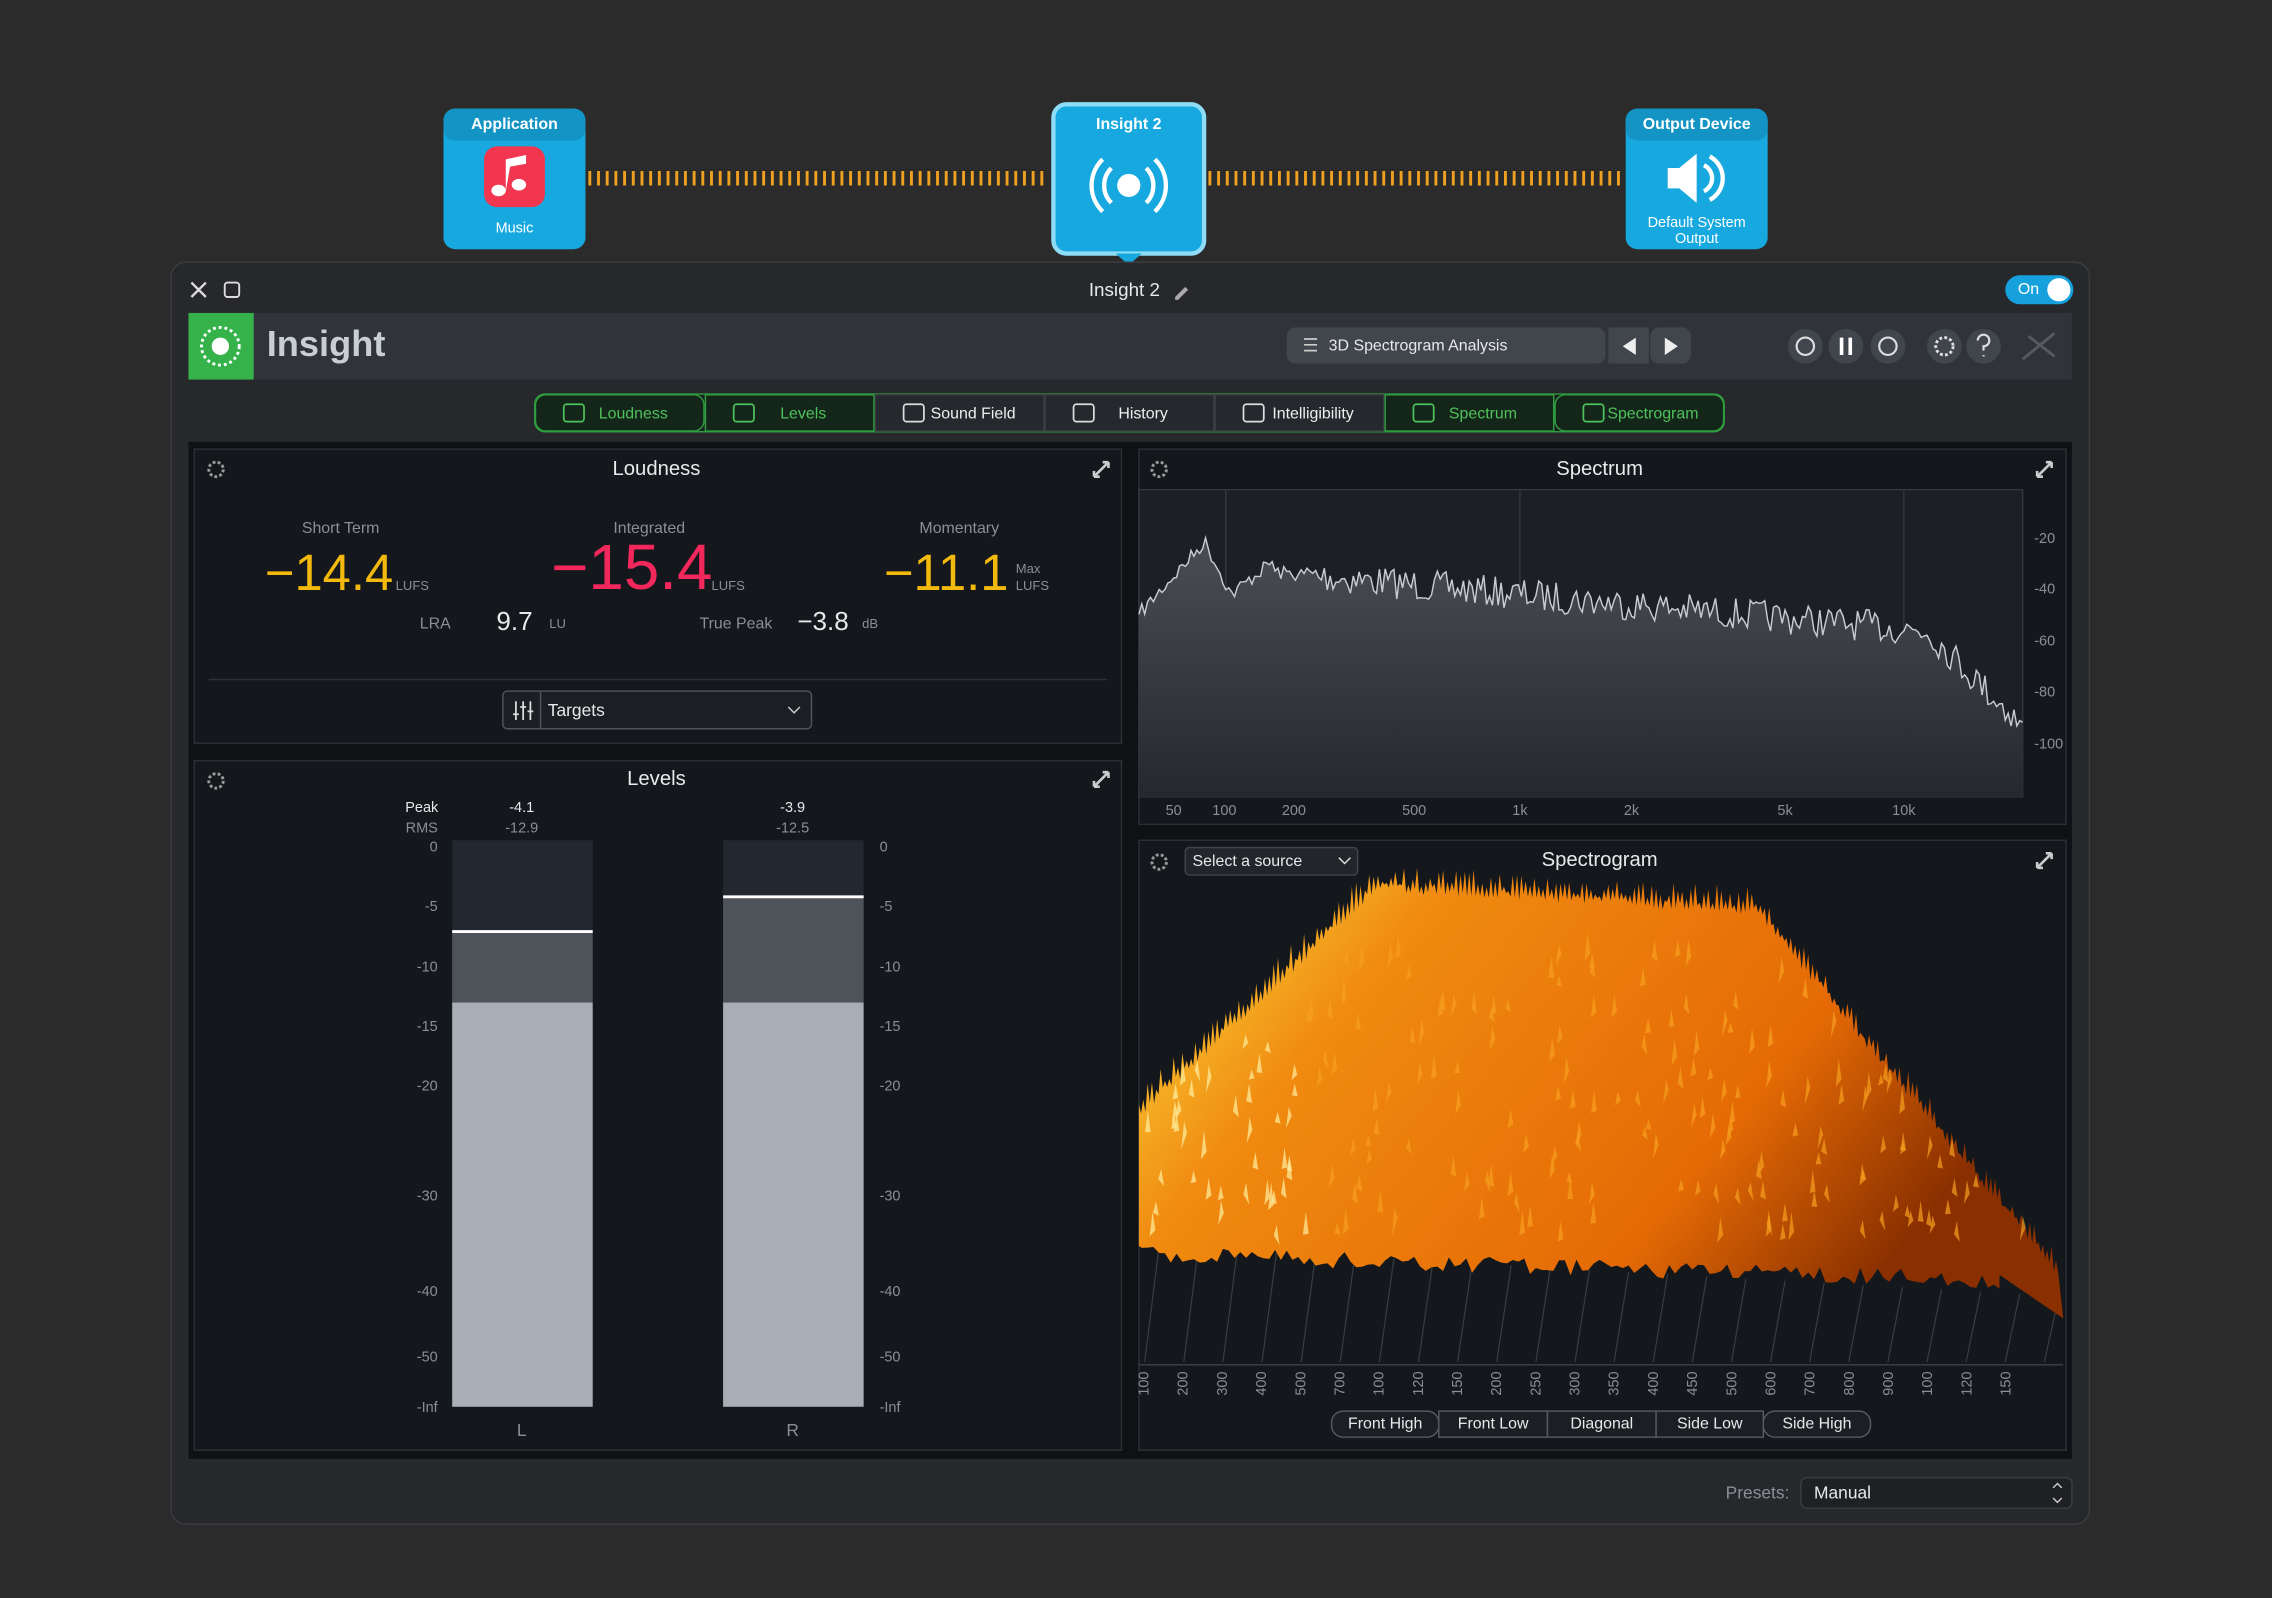 The width and height of the screenshot is (2272, 1598). I want to click on app-name: Insight, so click(326, 343).